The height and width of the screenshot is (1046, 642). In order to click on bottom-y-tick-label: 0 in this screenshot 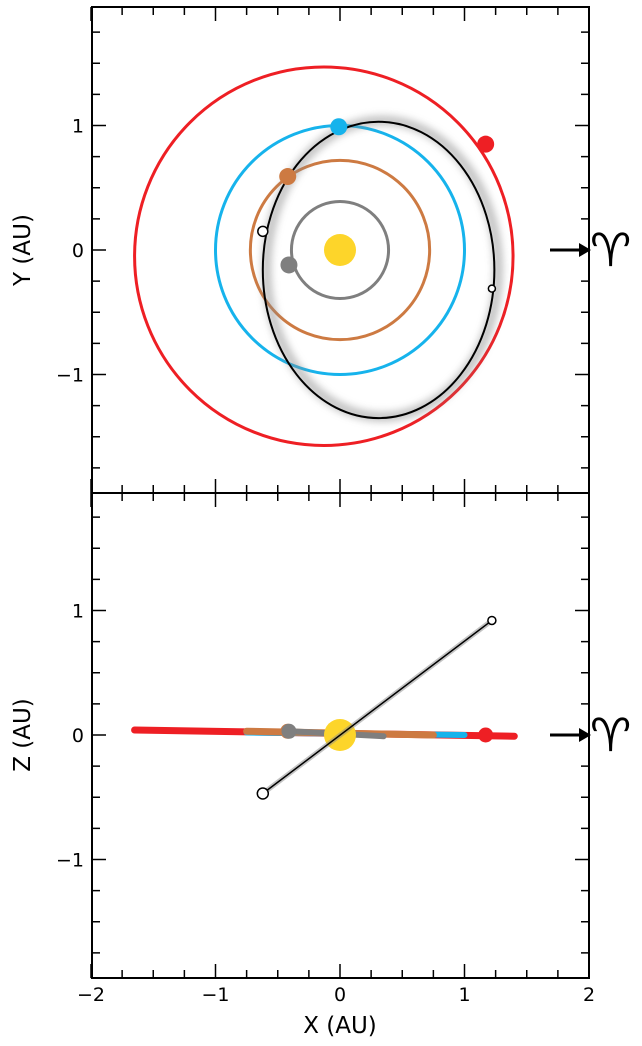, I will do `click(78, 736)`.